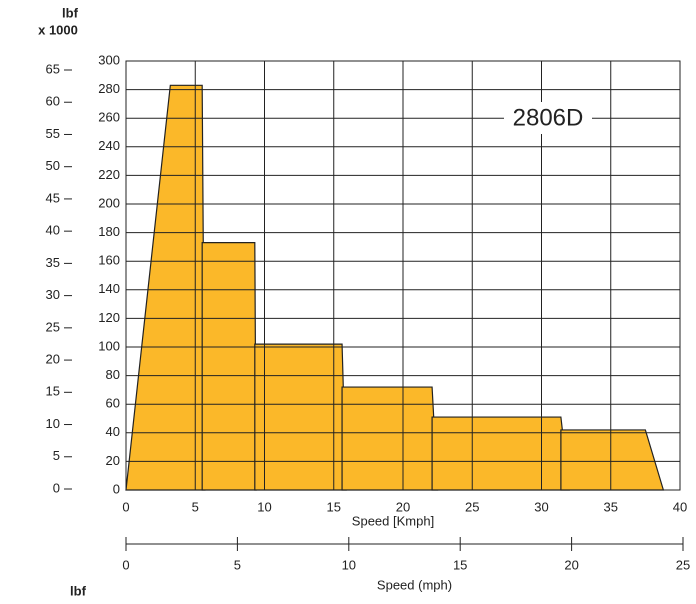 This screenshot has height=604, width=696. Describe the element at coordinates (78, 590) in the screenshot. I see `bottom-unit: lbf` at that location.